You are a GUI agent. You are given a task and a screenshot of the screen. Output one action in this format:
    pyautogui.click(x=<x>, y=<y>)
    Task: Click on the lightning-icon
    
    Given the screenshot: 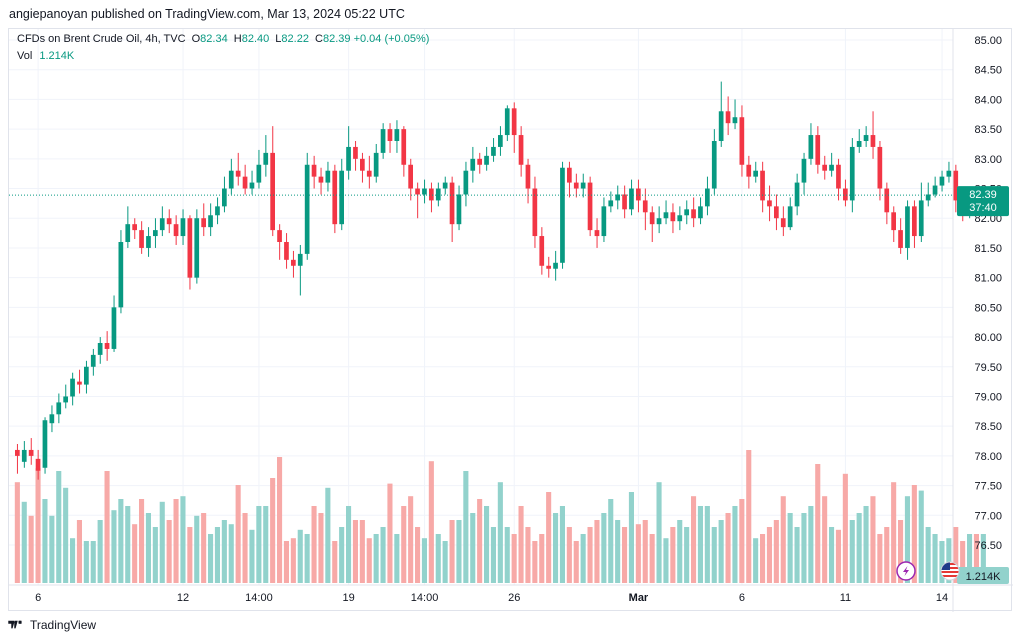 What is the action you would take?
    pyautogui.click(x=906, y=571)
    